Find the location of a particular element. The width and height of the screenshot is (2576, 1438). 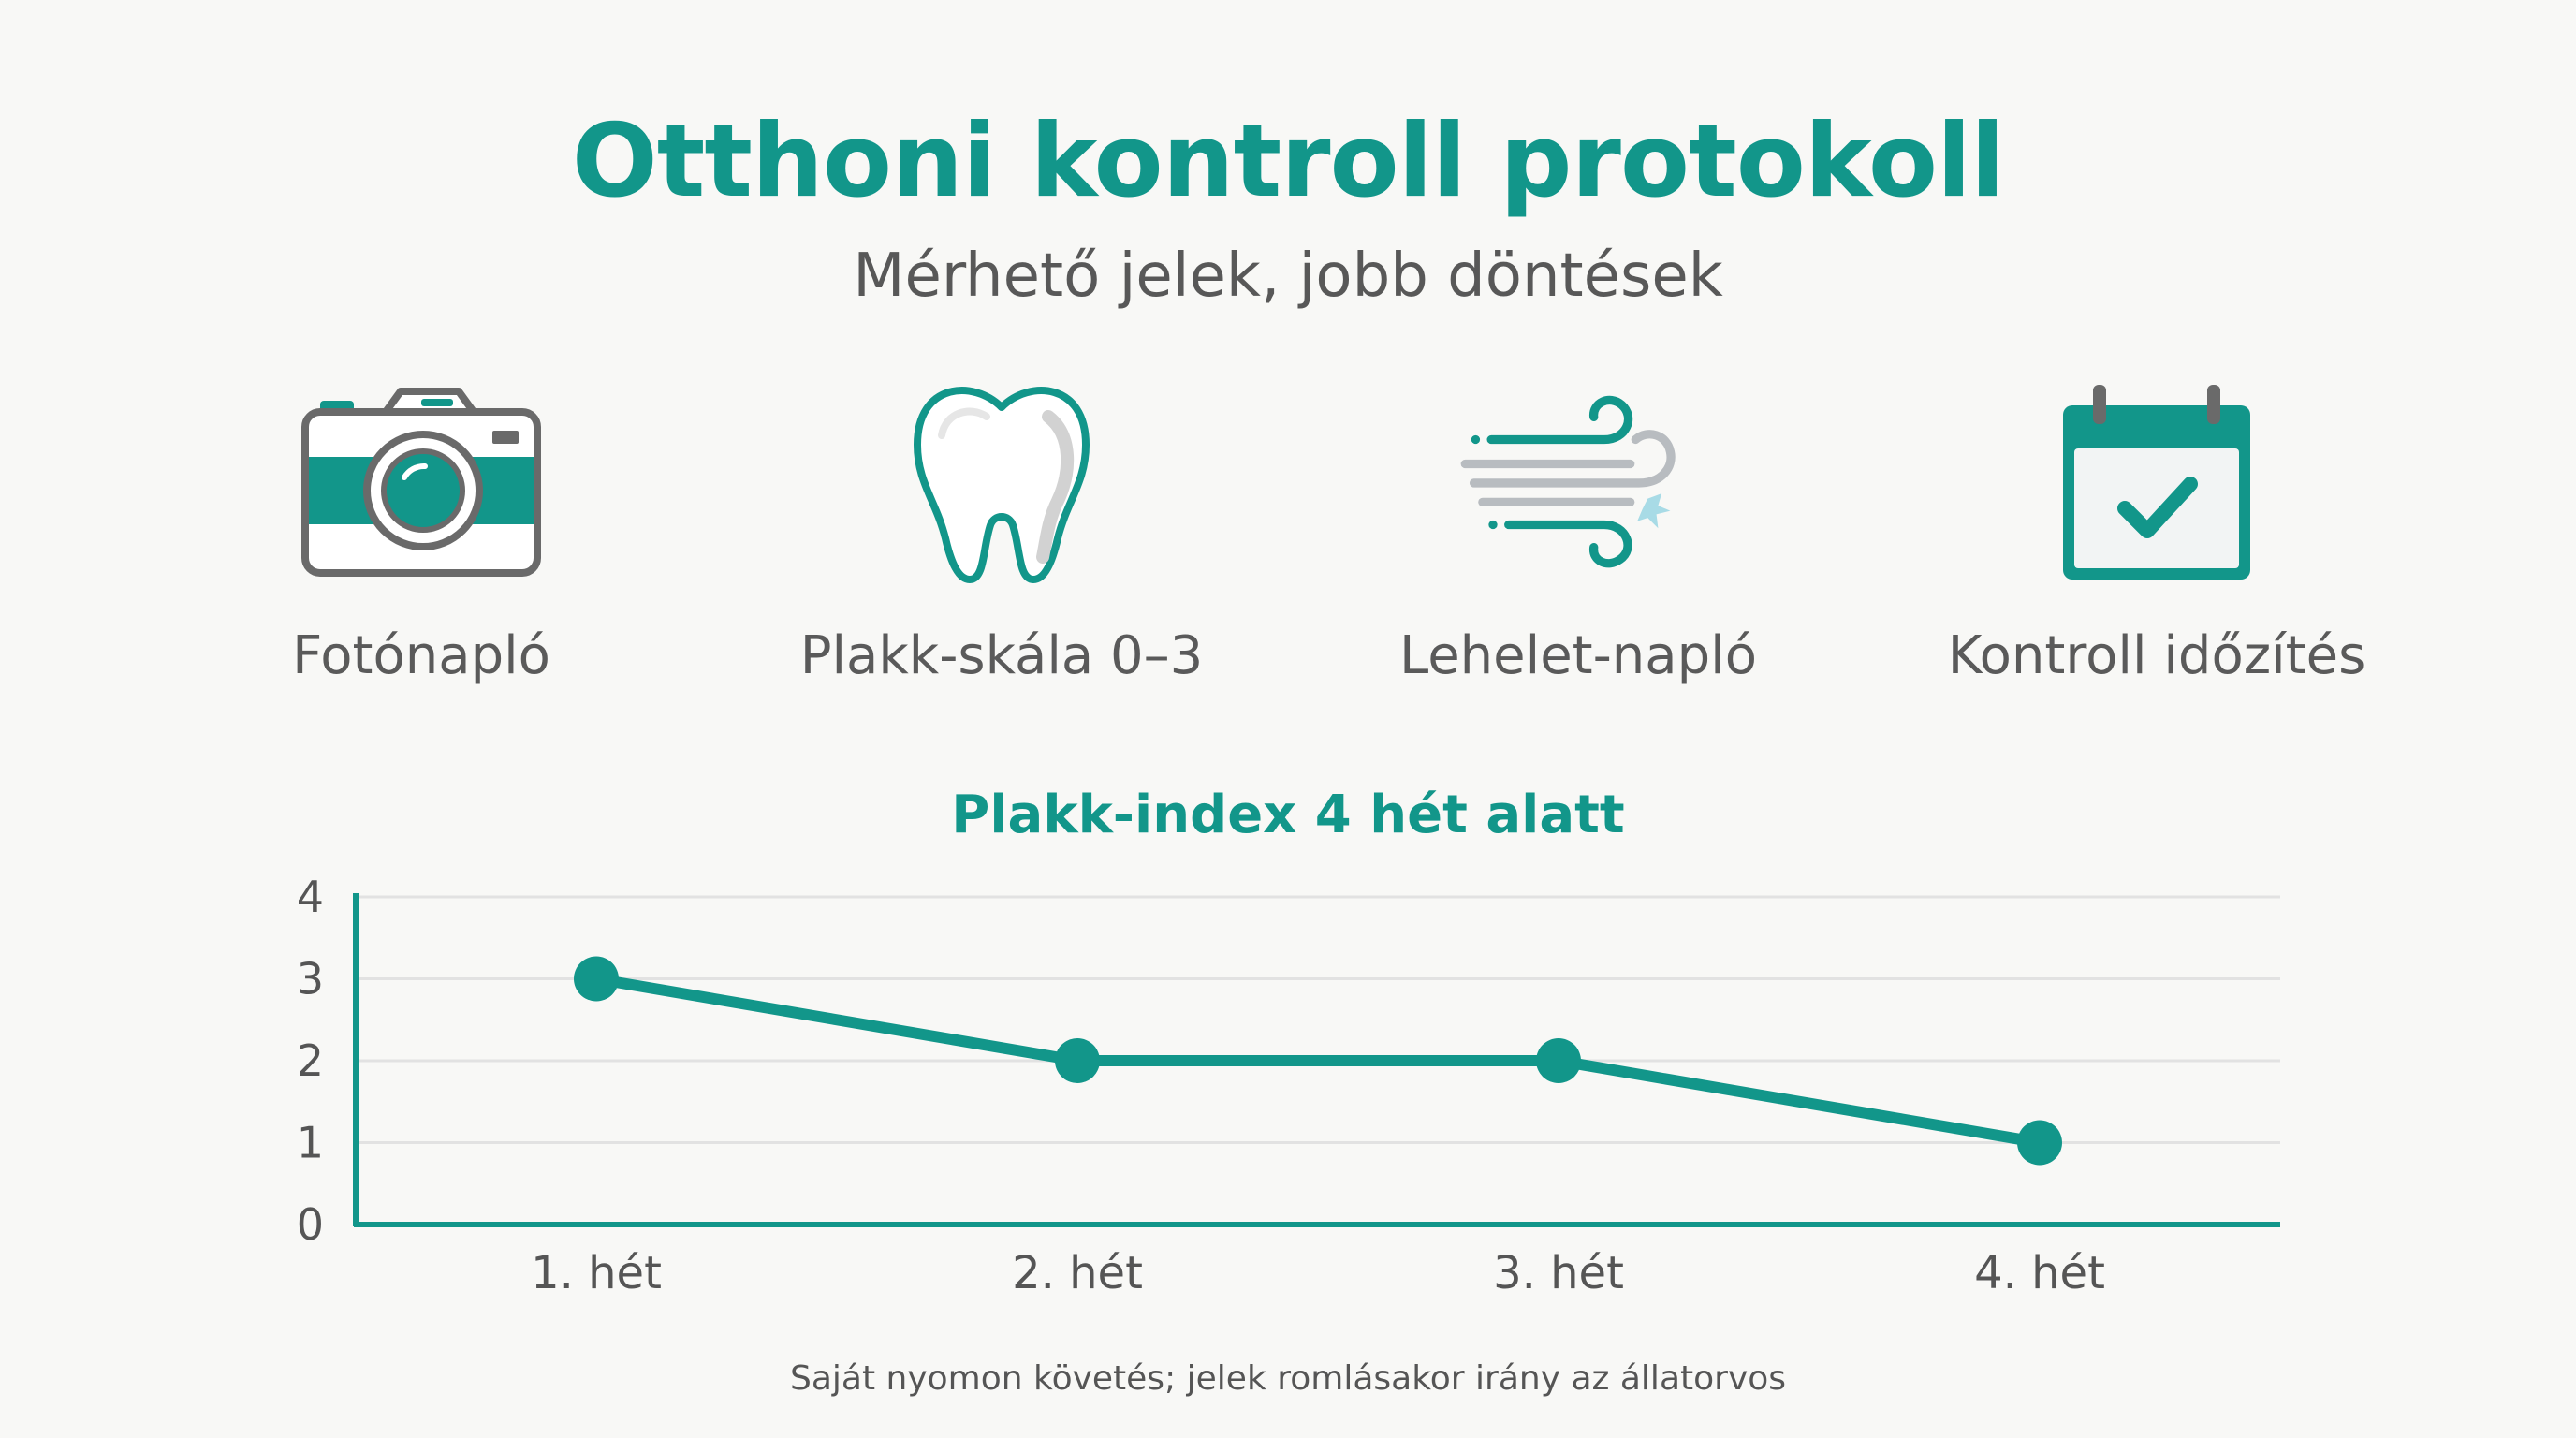

x-tick-label: 4. hét is located at coordinates (2039, 1273).